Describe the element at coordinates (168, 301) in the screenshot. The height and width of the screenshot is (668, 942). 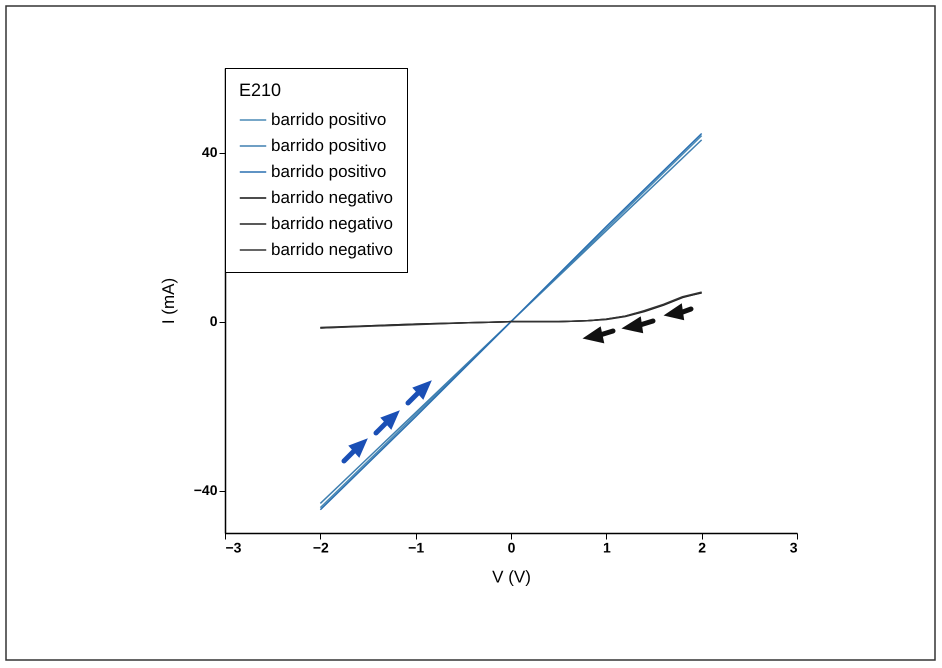
I see `y-axis-title: I (mA)` at that location.